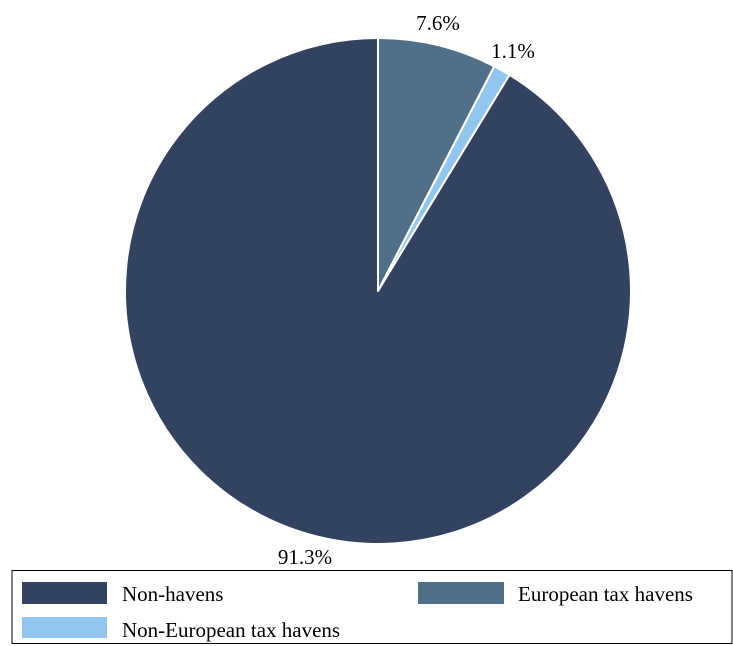 The image size is (733, 646). Describe the element at coordinates (64, 627) in the screenshot. I see `legend-swatch-non-european-tax-havens` at that location.